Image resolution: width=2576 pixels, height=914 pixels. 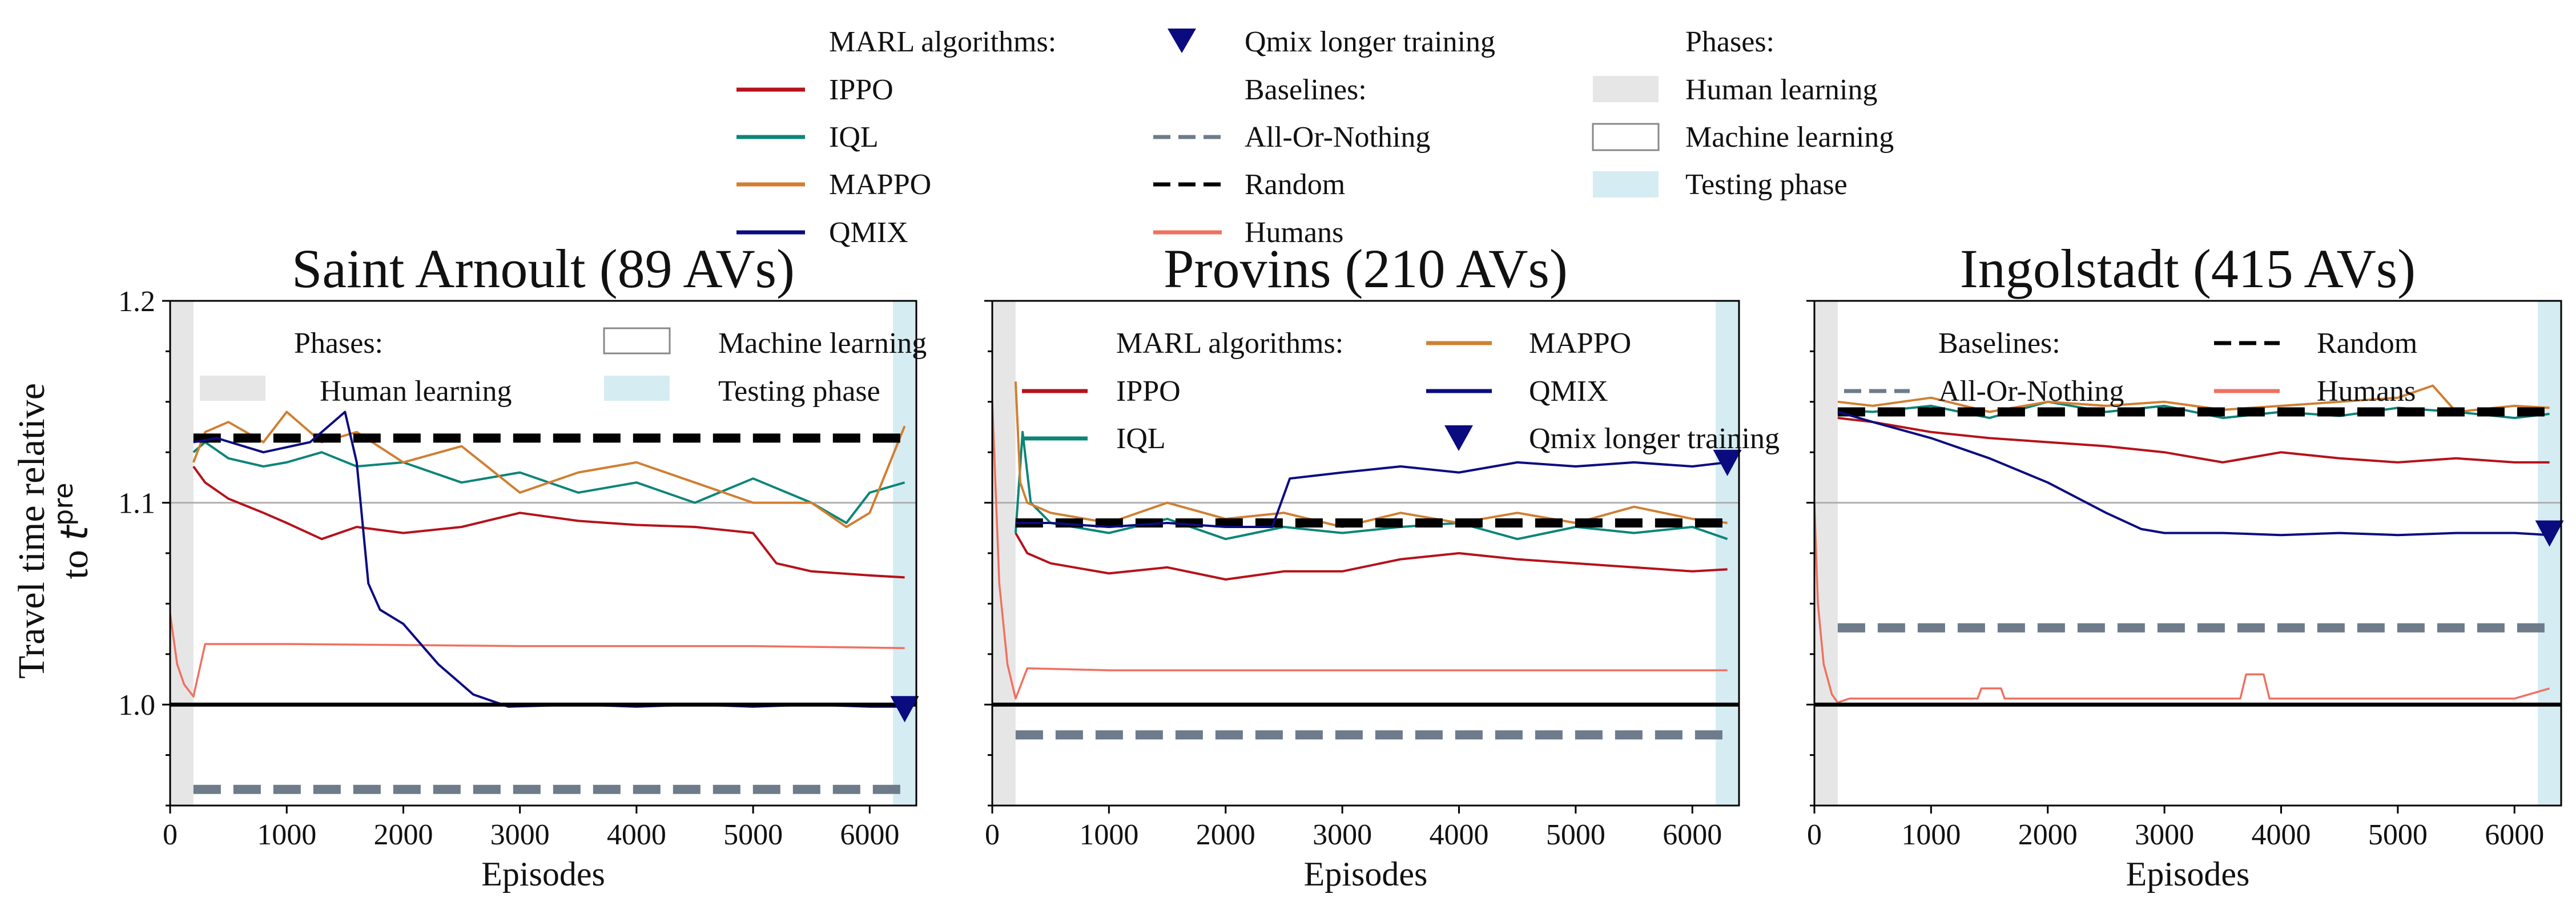 What do you see at coordinates (1295, 185) in the screenshot?
I see `legend-random-label: Random` at bounding box center [1295, 185].